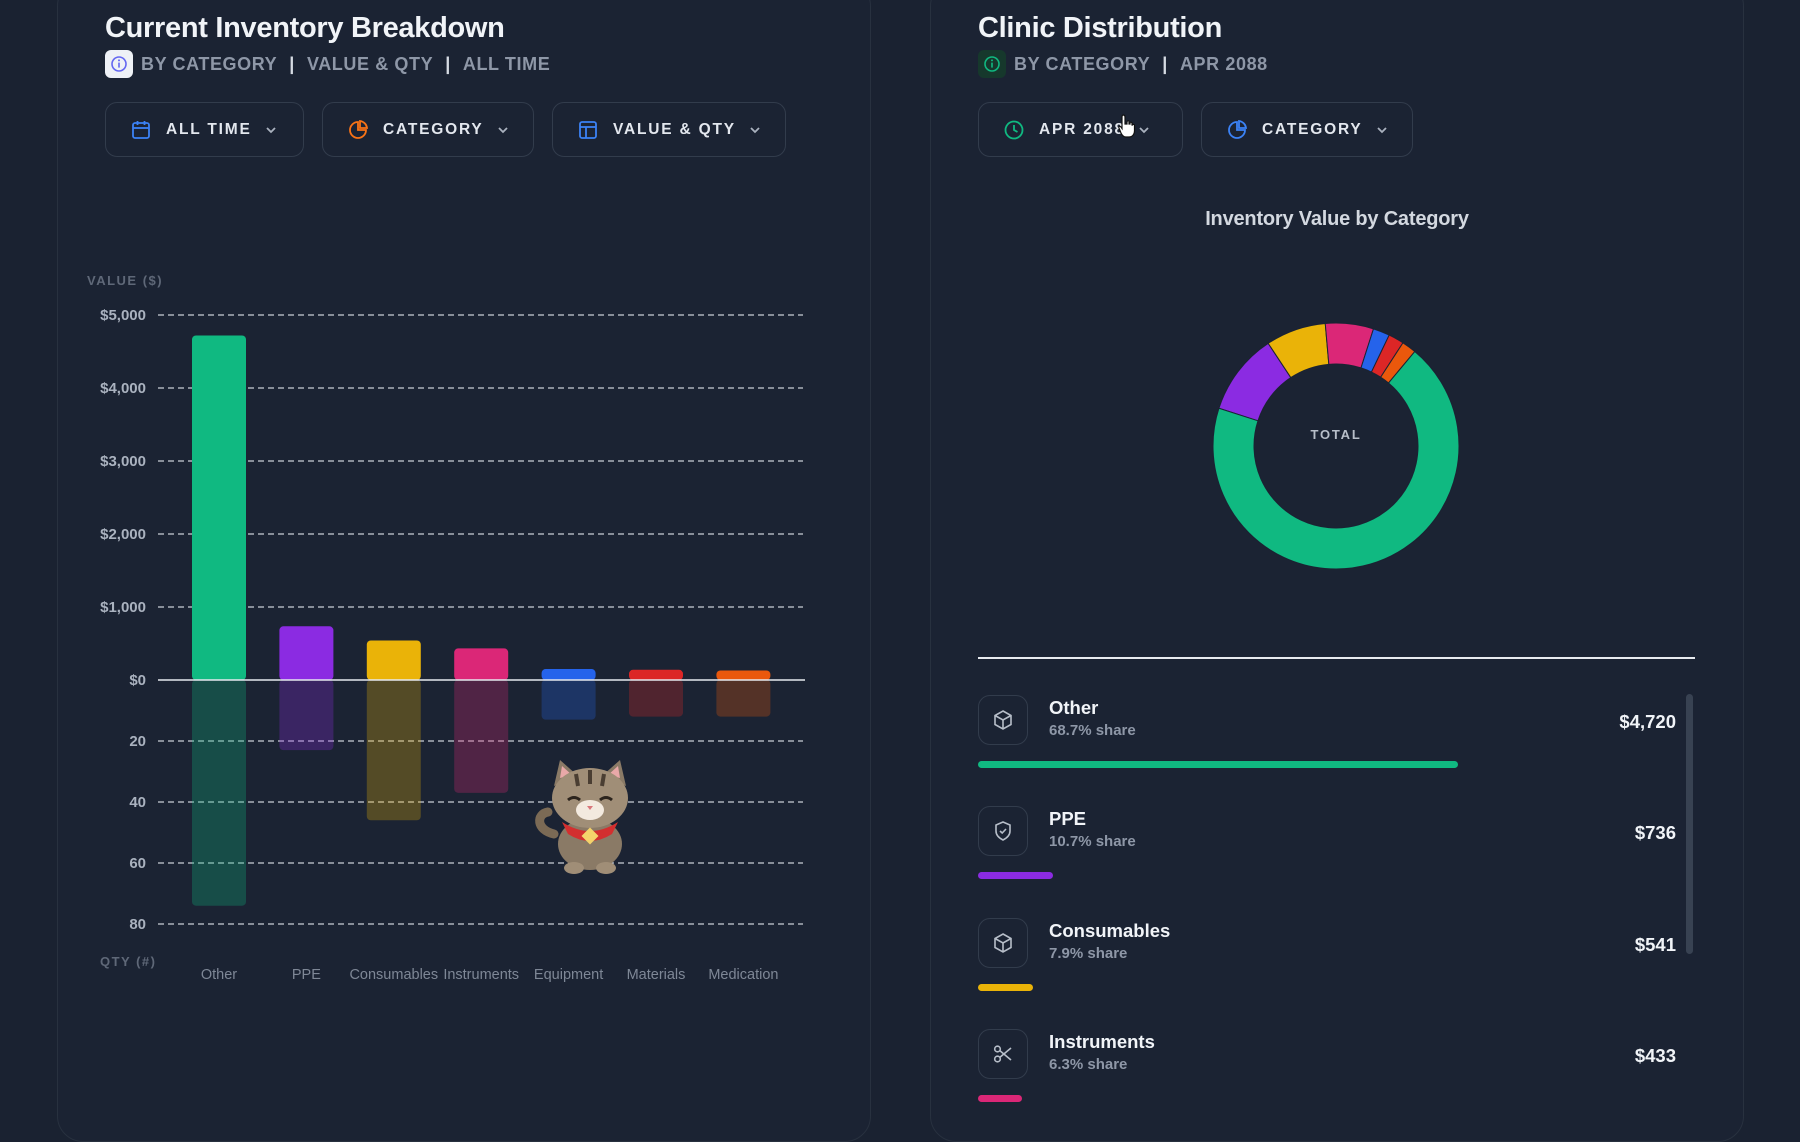 Image resolution: width=1800 pixels, height=1142 pixels. What do you see at coordinates (1327, 1065) in the screenshot?
I see `list-item: Instruments 6.3% share $433` at bounding box center [1327, 1065].